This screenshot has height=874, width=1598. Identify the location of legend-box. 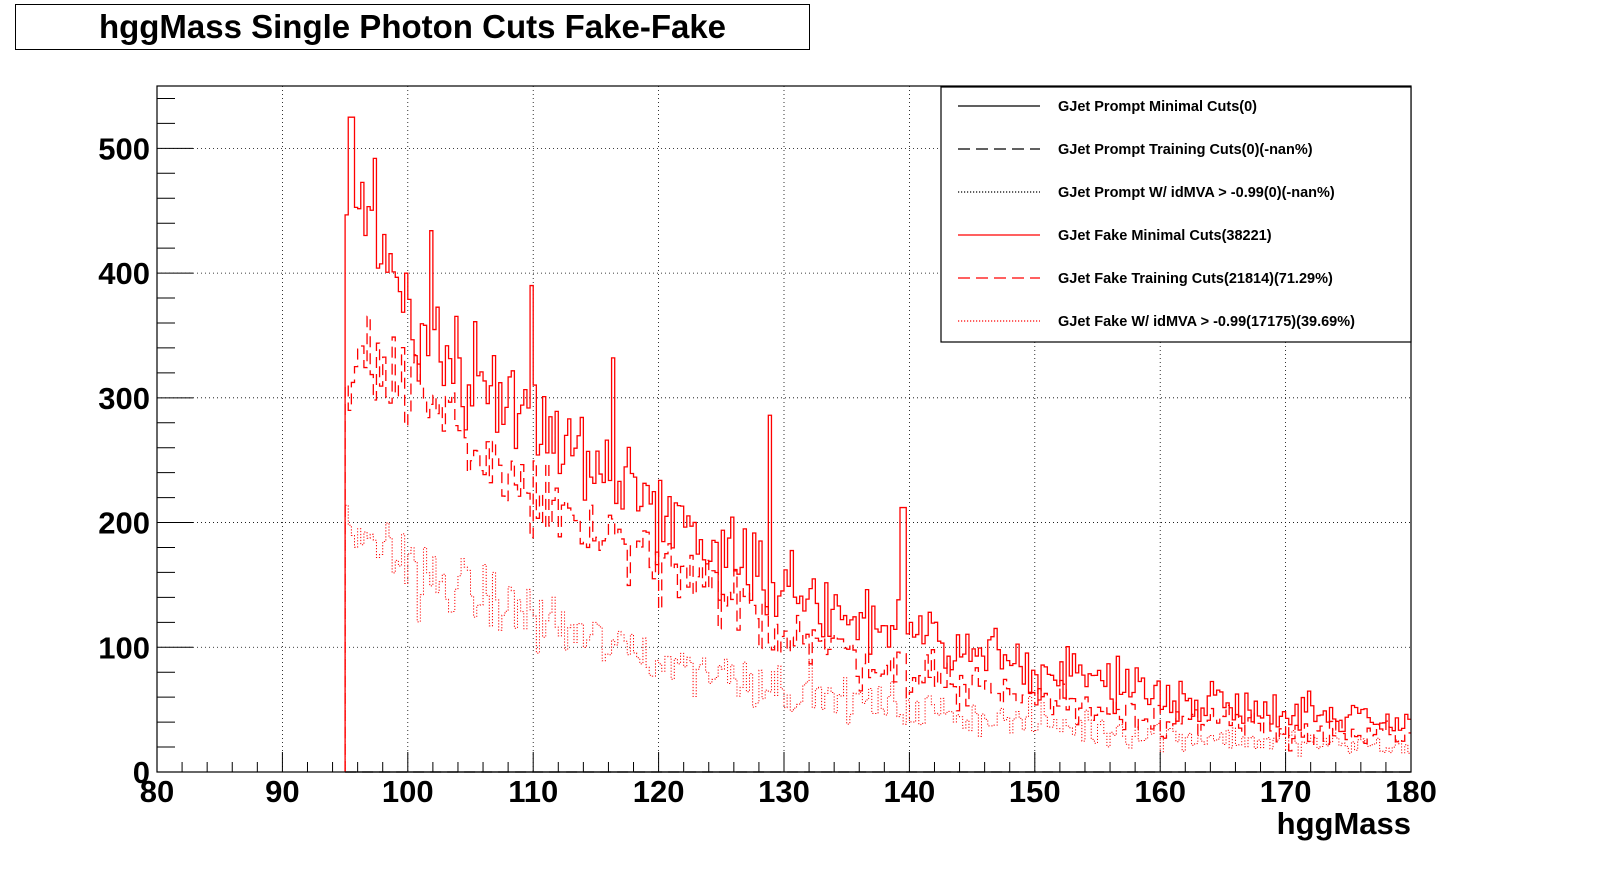
(1176, 214).